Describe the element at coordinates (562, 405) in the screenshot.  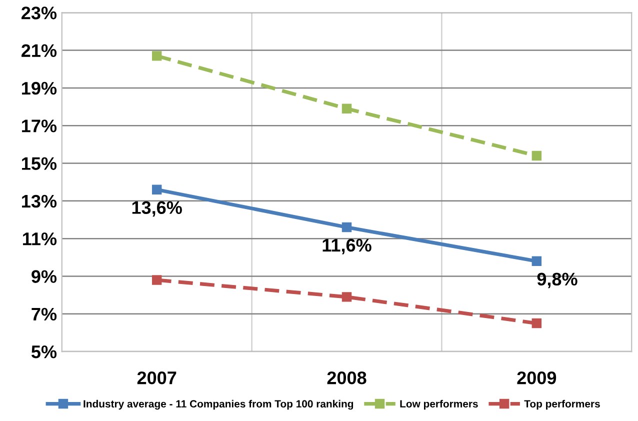
I see `legend-label: Top performers` at that location.